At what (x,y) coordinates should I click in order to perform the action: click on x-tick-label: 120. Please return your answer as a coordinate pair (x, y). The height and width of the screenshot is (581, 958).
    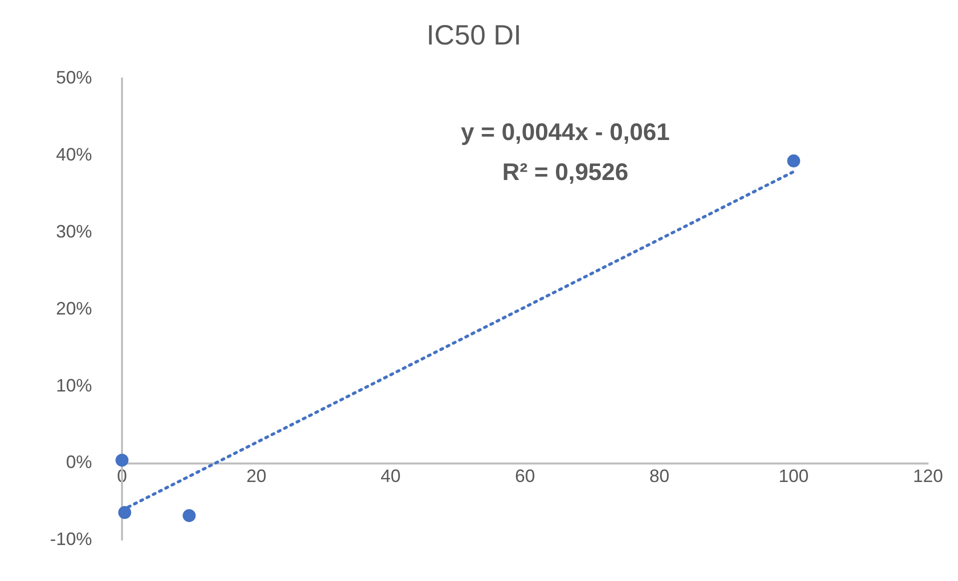
    Looking at the image, I should click on (928, 476).